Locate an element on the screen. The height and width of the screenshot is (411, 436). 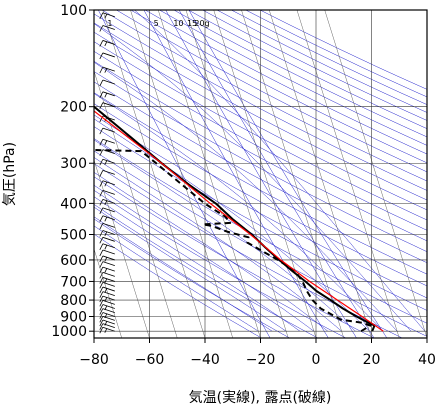
y-tick-label: 800 is located at coordinates (73, 301).